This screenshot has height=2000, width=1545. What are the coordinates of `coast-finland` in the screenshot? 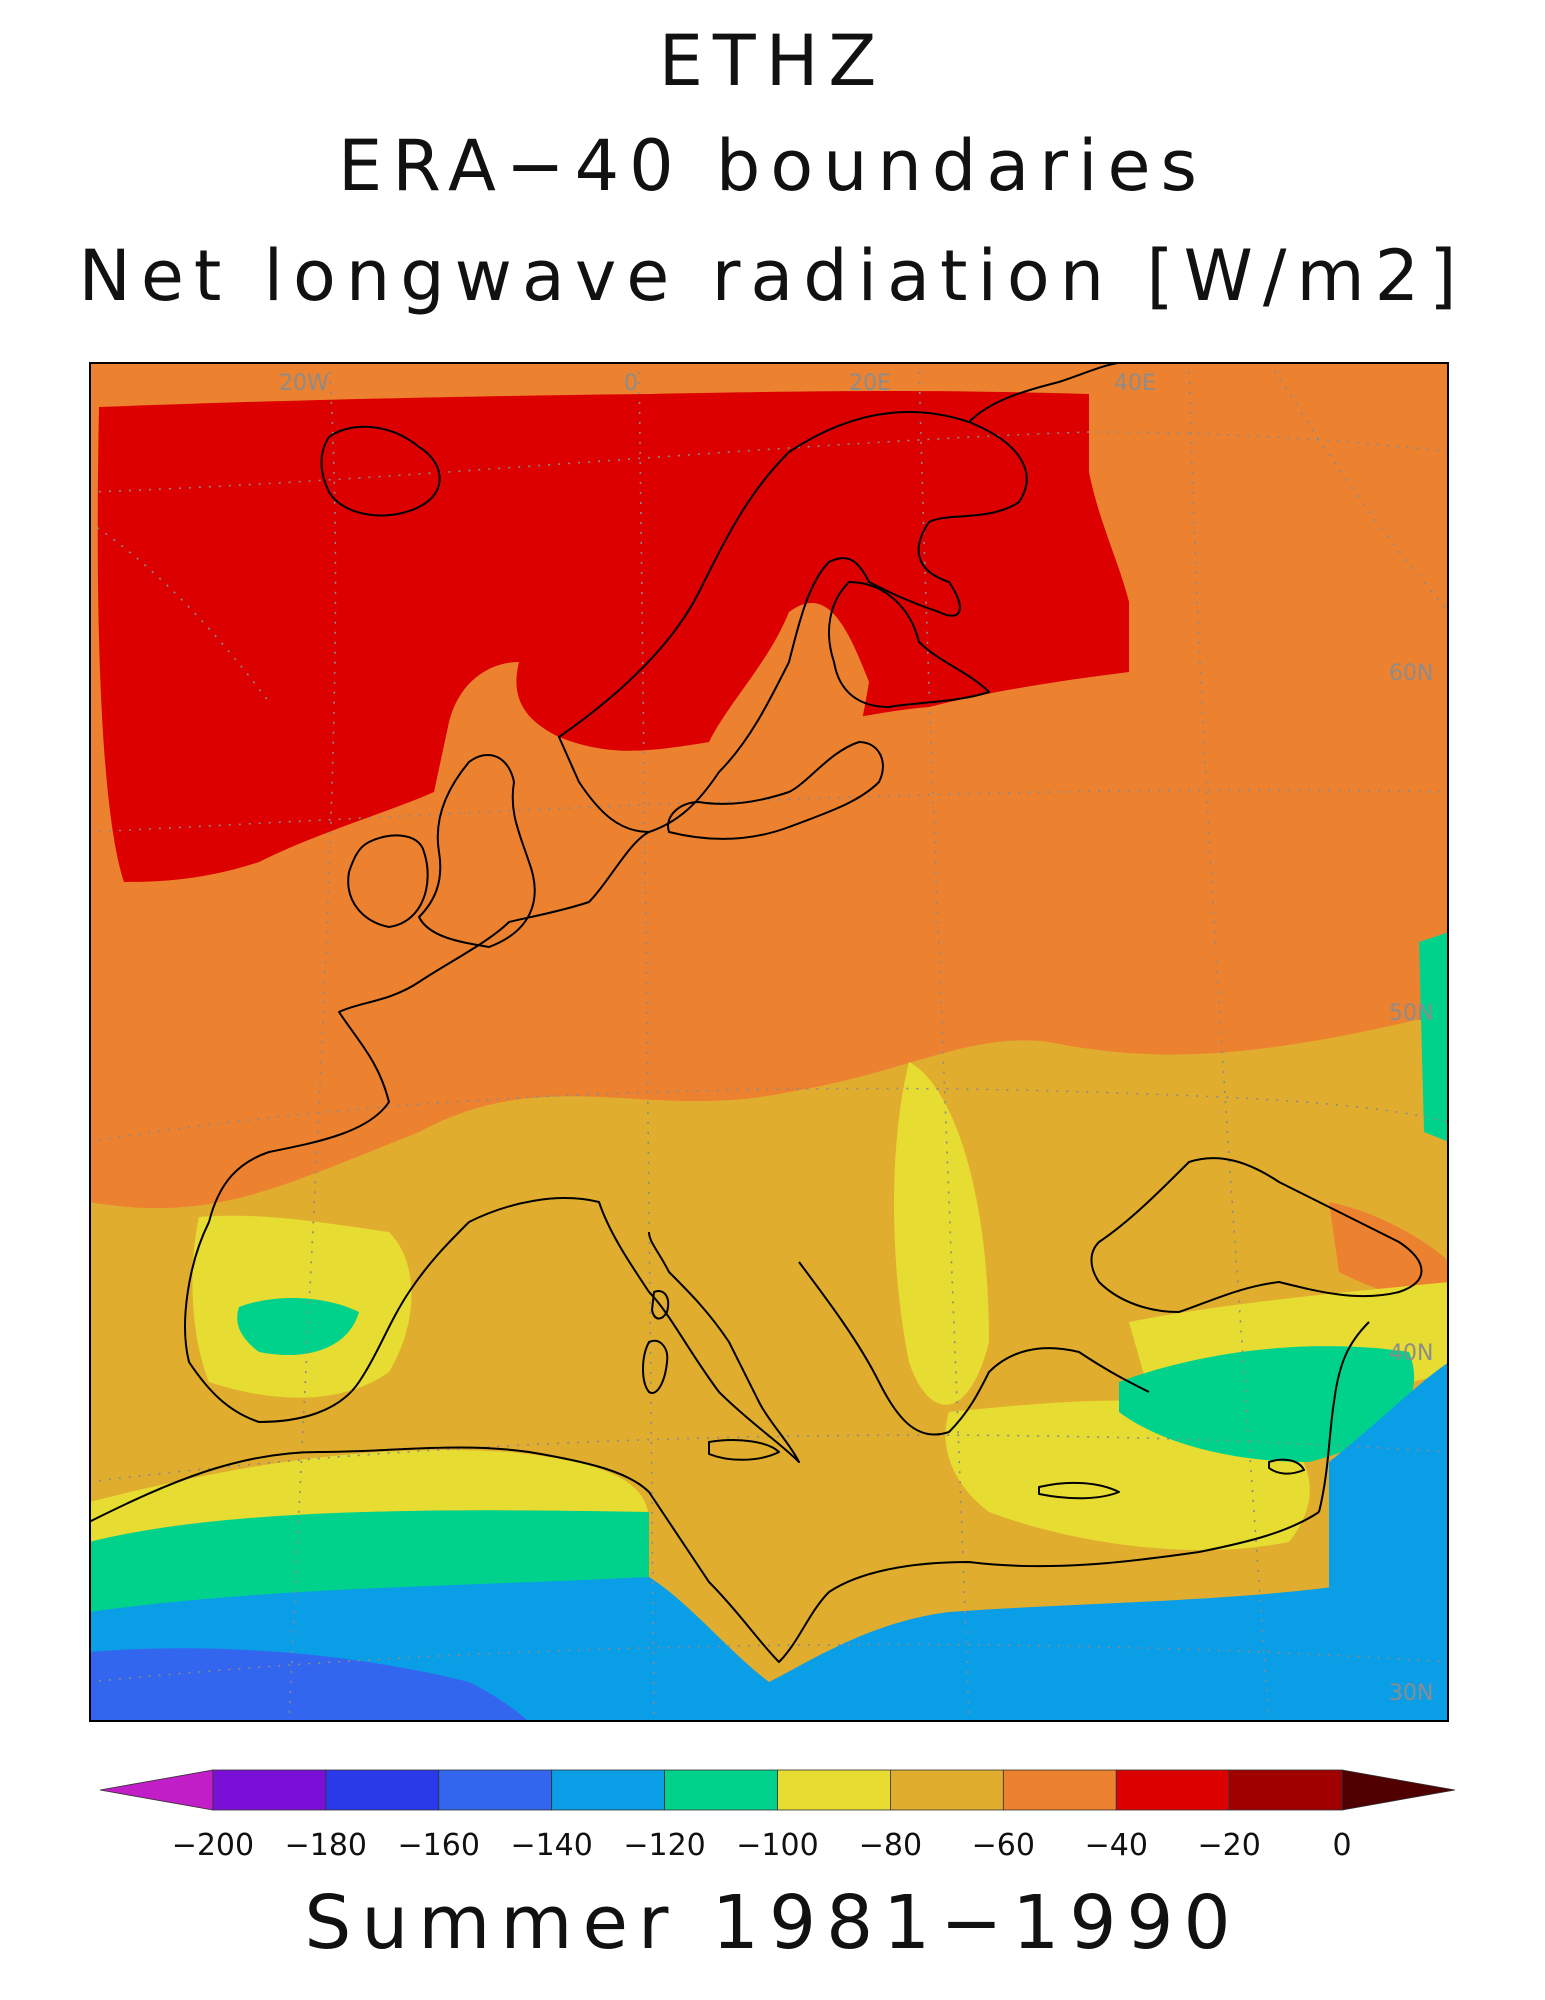 It's located at (909, 644).